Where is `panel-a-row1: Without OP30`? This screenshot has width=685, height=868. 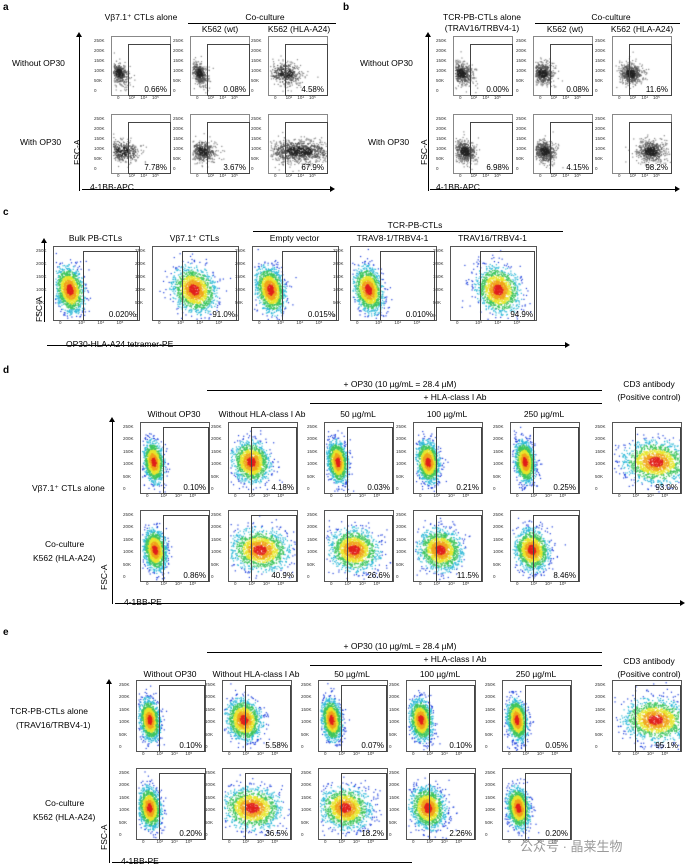 panel-a-row1: Without OP30 is located at coordinates (38, 63).